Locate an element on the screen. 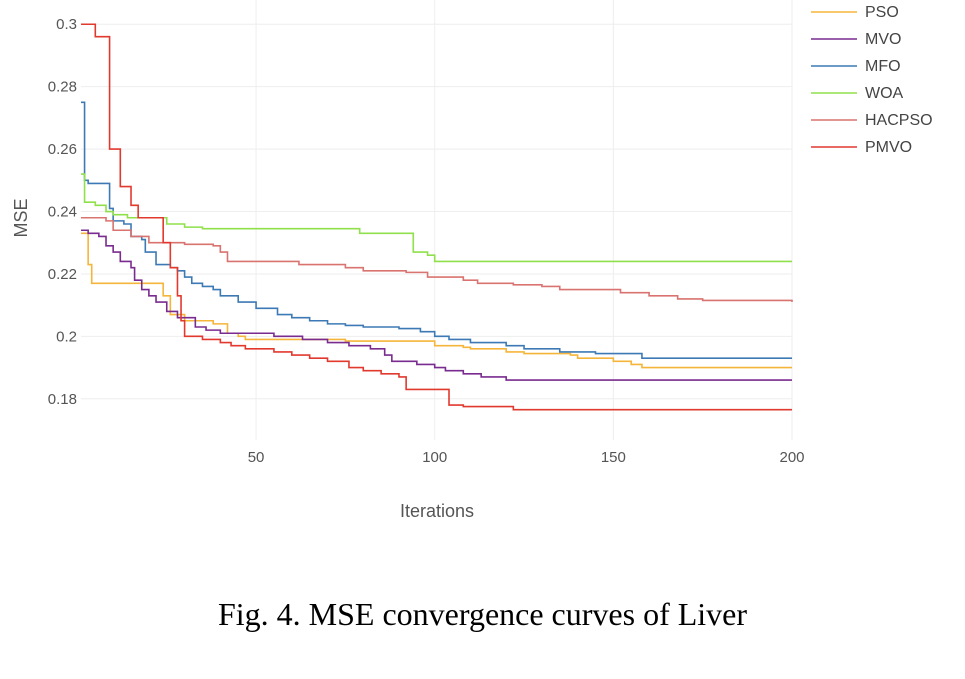 The image size is (965, 679). series-line-woa is located at coordinates (436, 218).